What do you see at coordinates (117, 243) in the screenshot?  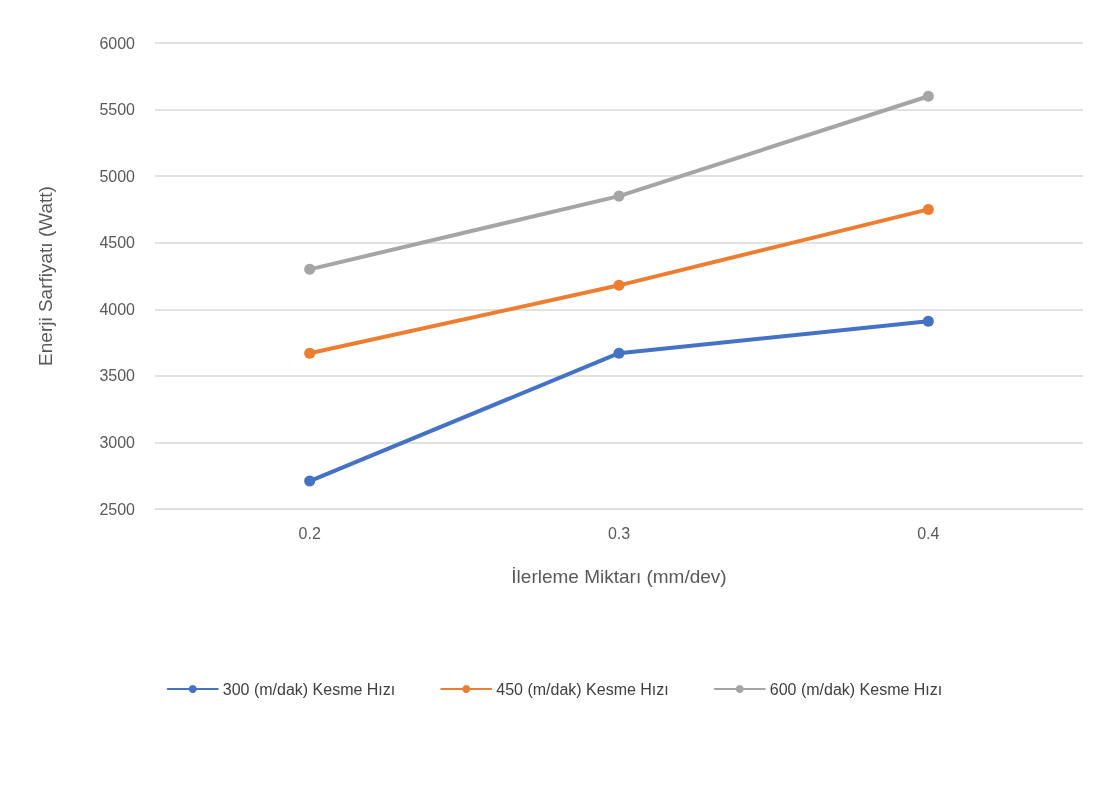 I see `y-tick-label: 4500` at bounding box center [117, 243].